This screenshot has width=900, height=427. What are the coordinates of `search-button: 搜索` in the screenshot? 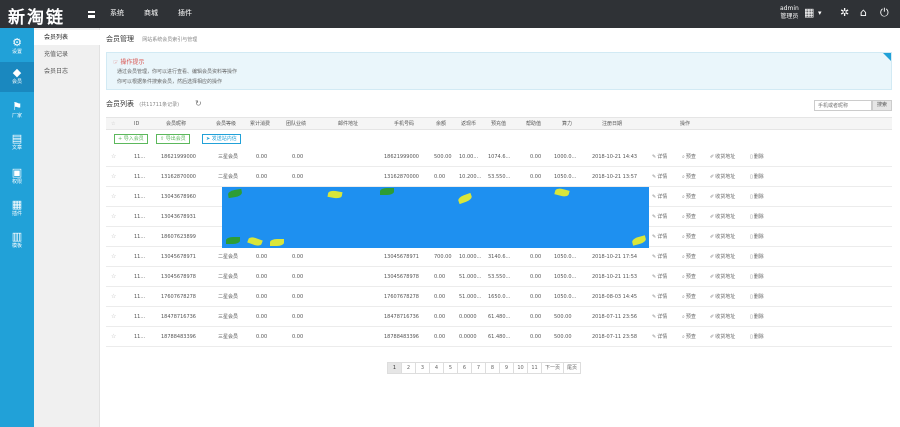 It's located at (882, 105).